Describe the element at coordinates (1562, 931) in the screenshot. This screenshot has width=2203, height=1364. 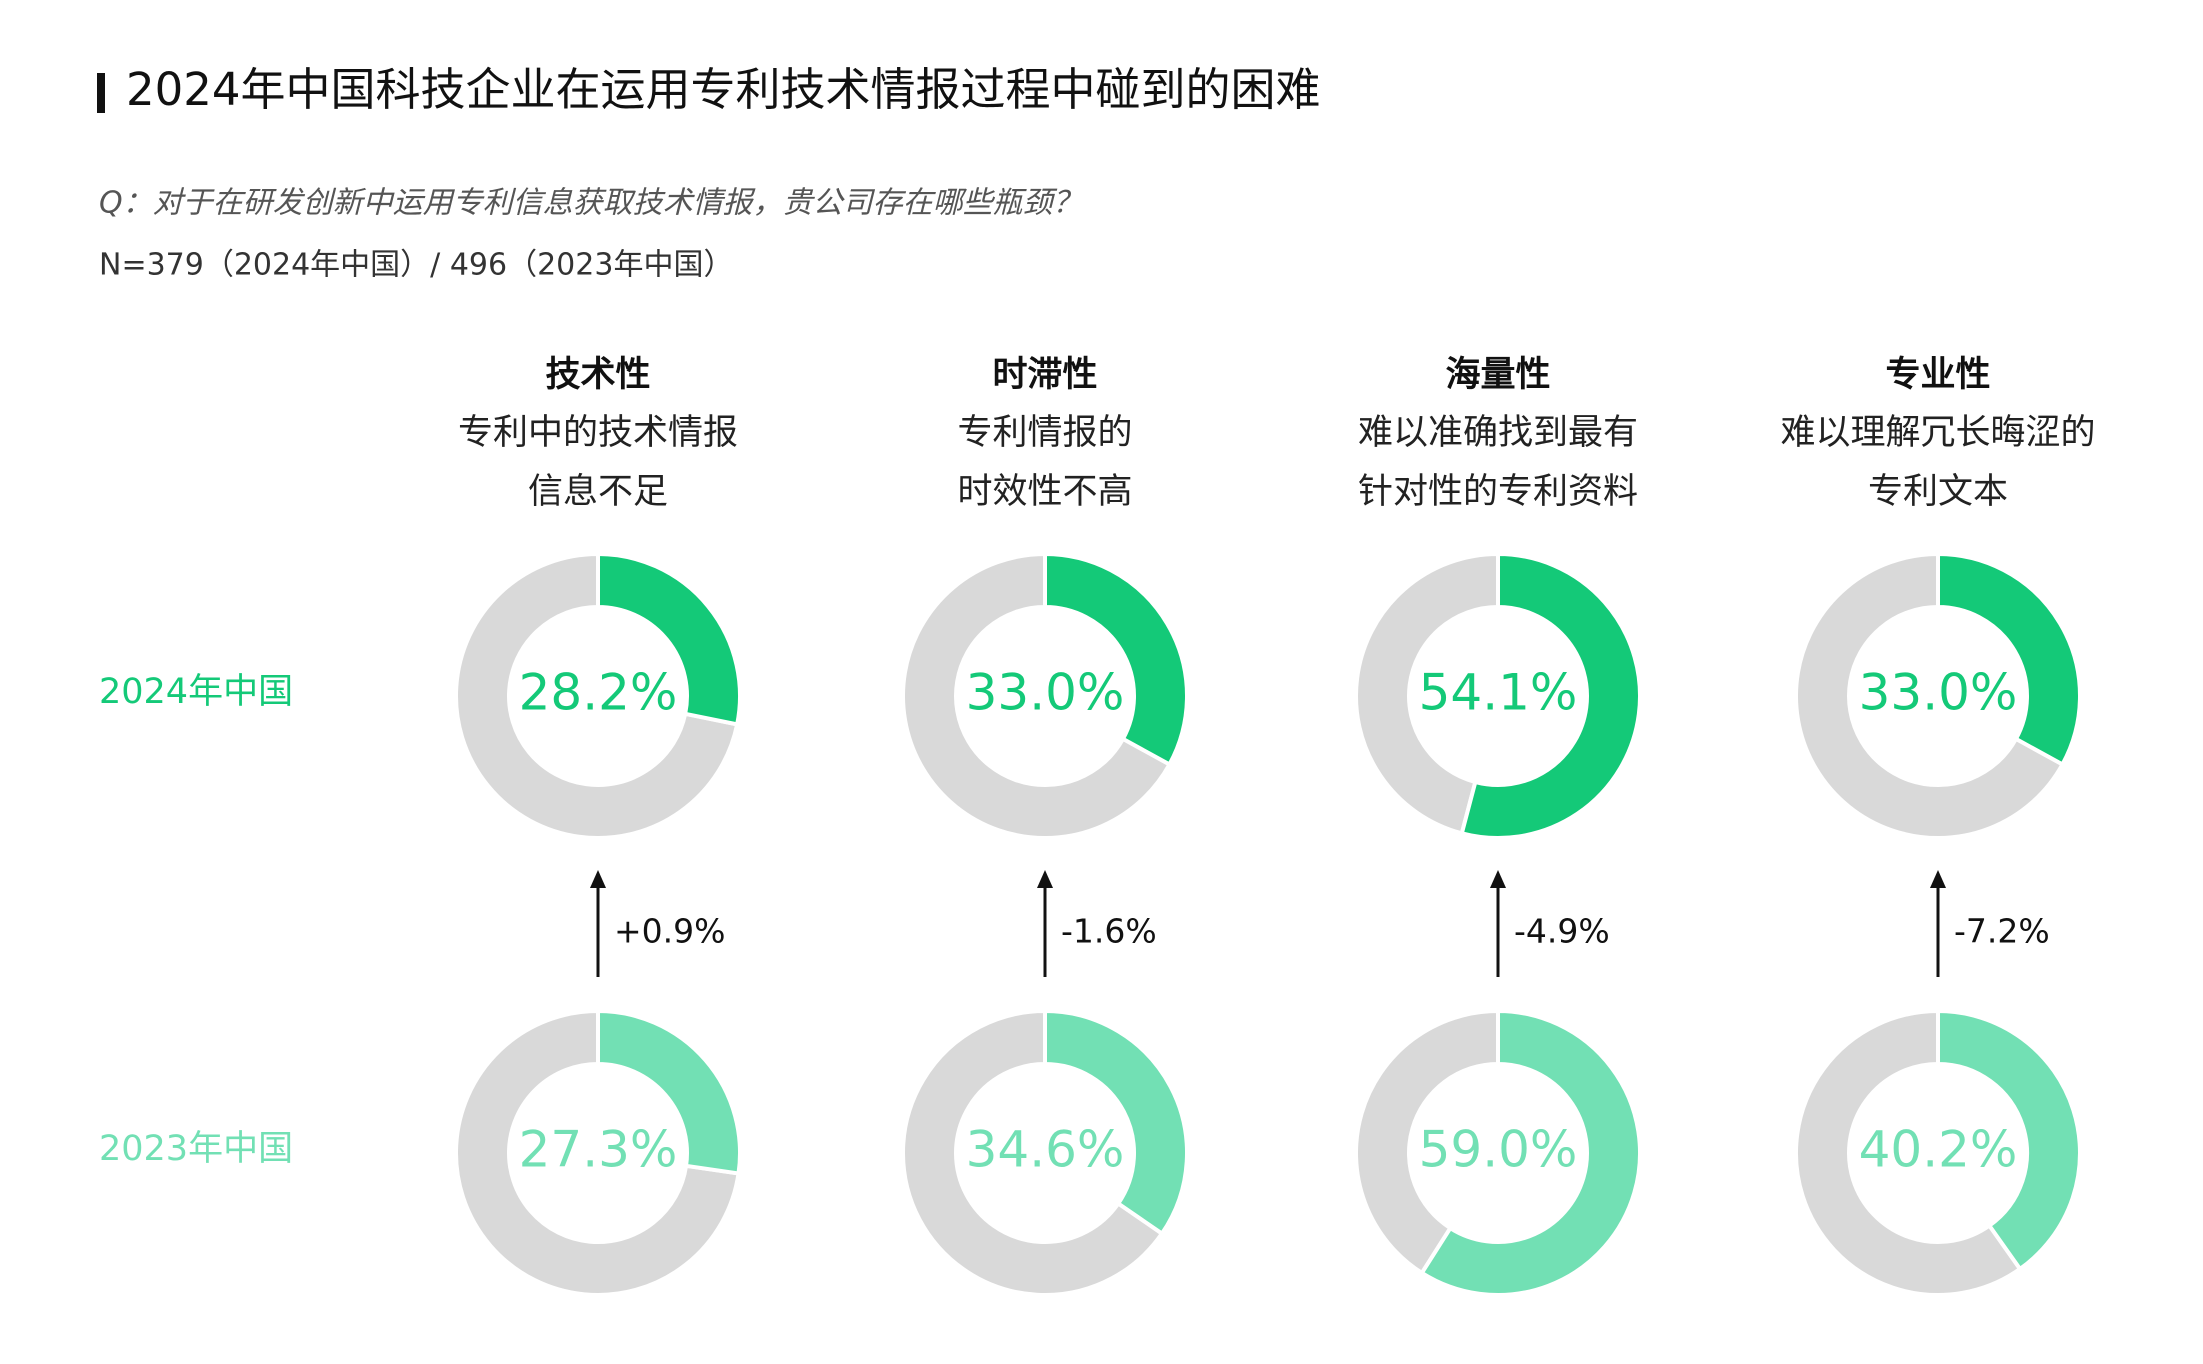
I see `change-label: -4.9%` at that location.